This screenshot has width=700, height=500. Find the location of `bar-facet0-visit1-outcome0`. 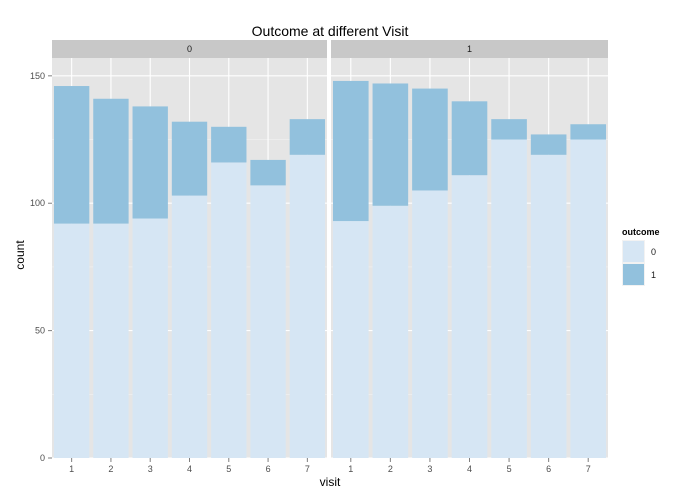

bar-facet0-visit1-outcome0 is located at coordinates (71, 340).